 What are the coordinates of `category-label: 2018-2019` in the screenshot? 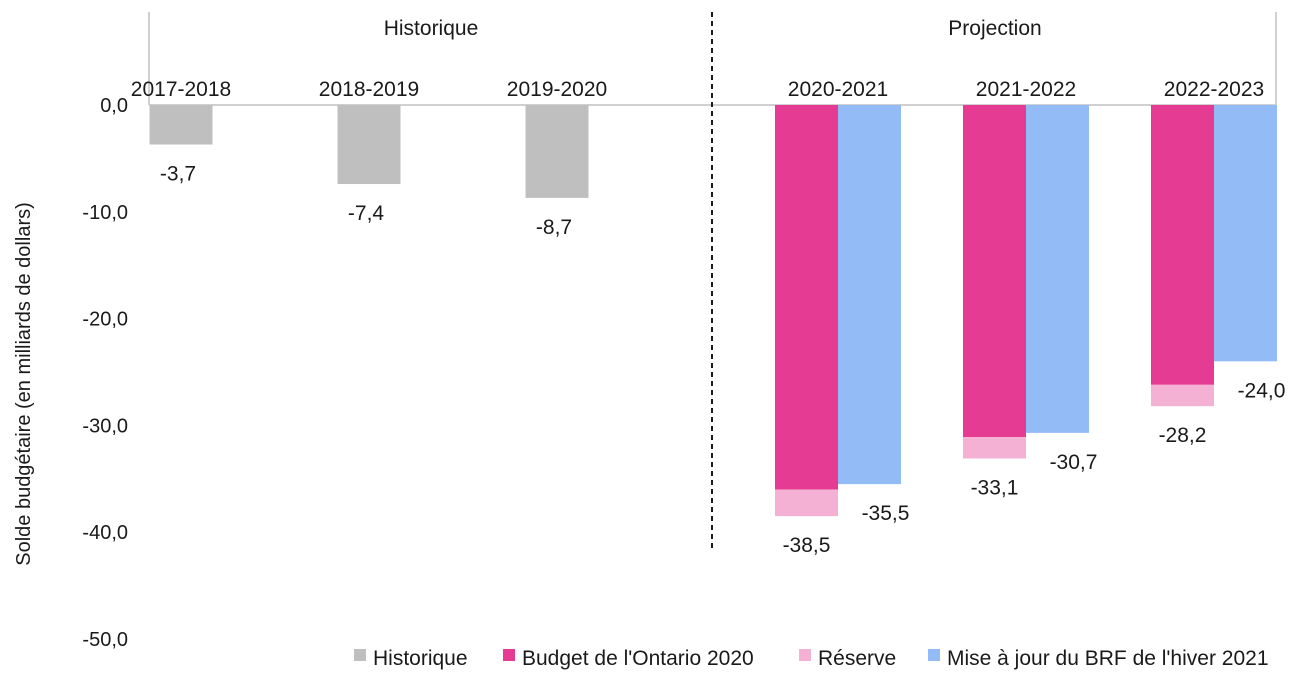 It's located at (369, 89).